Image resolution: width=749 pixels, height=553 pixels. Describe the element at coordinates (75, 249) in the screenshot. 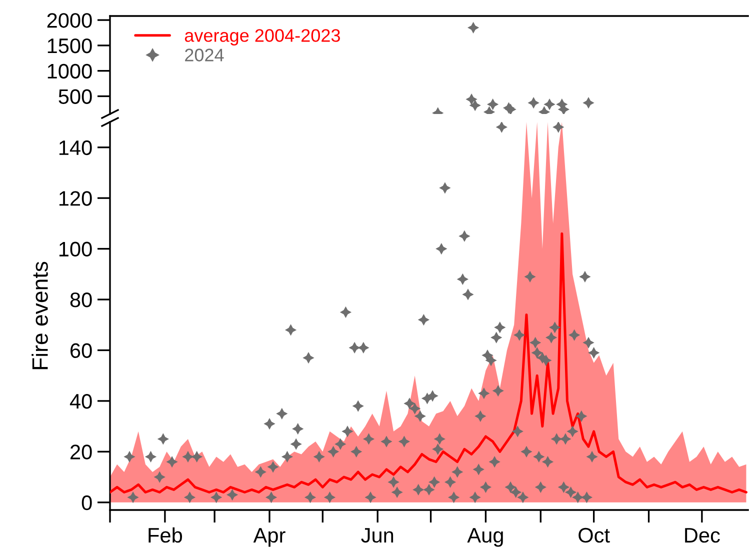

I see `y-tick-label: 100` at that location.